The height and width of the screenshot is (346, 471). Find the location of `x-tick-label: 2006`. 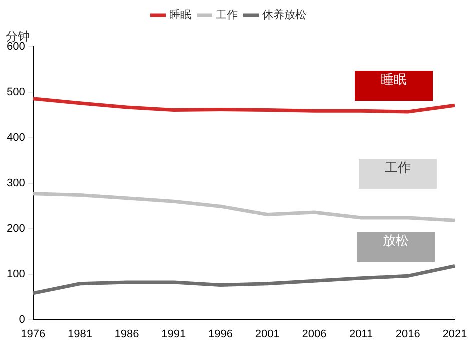

x-tick-label: 2006 is located at coordinates (314, 334).